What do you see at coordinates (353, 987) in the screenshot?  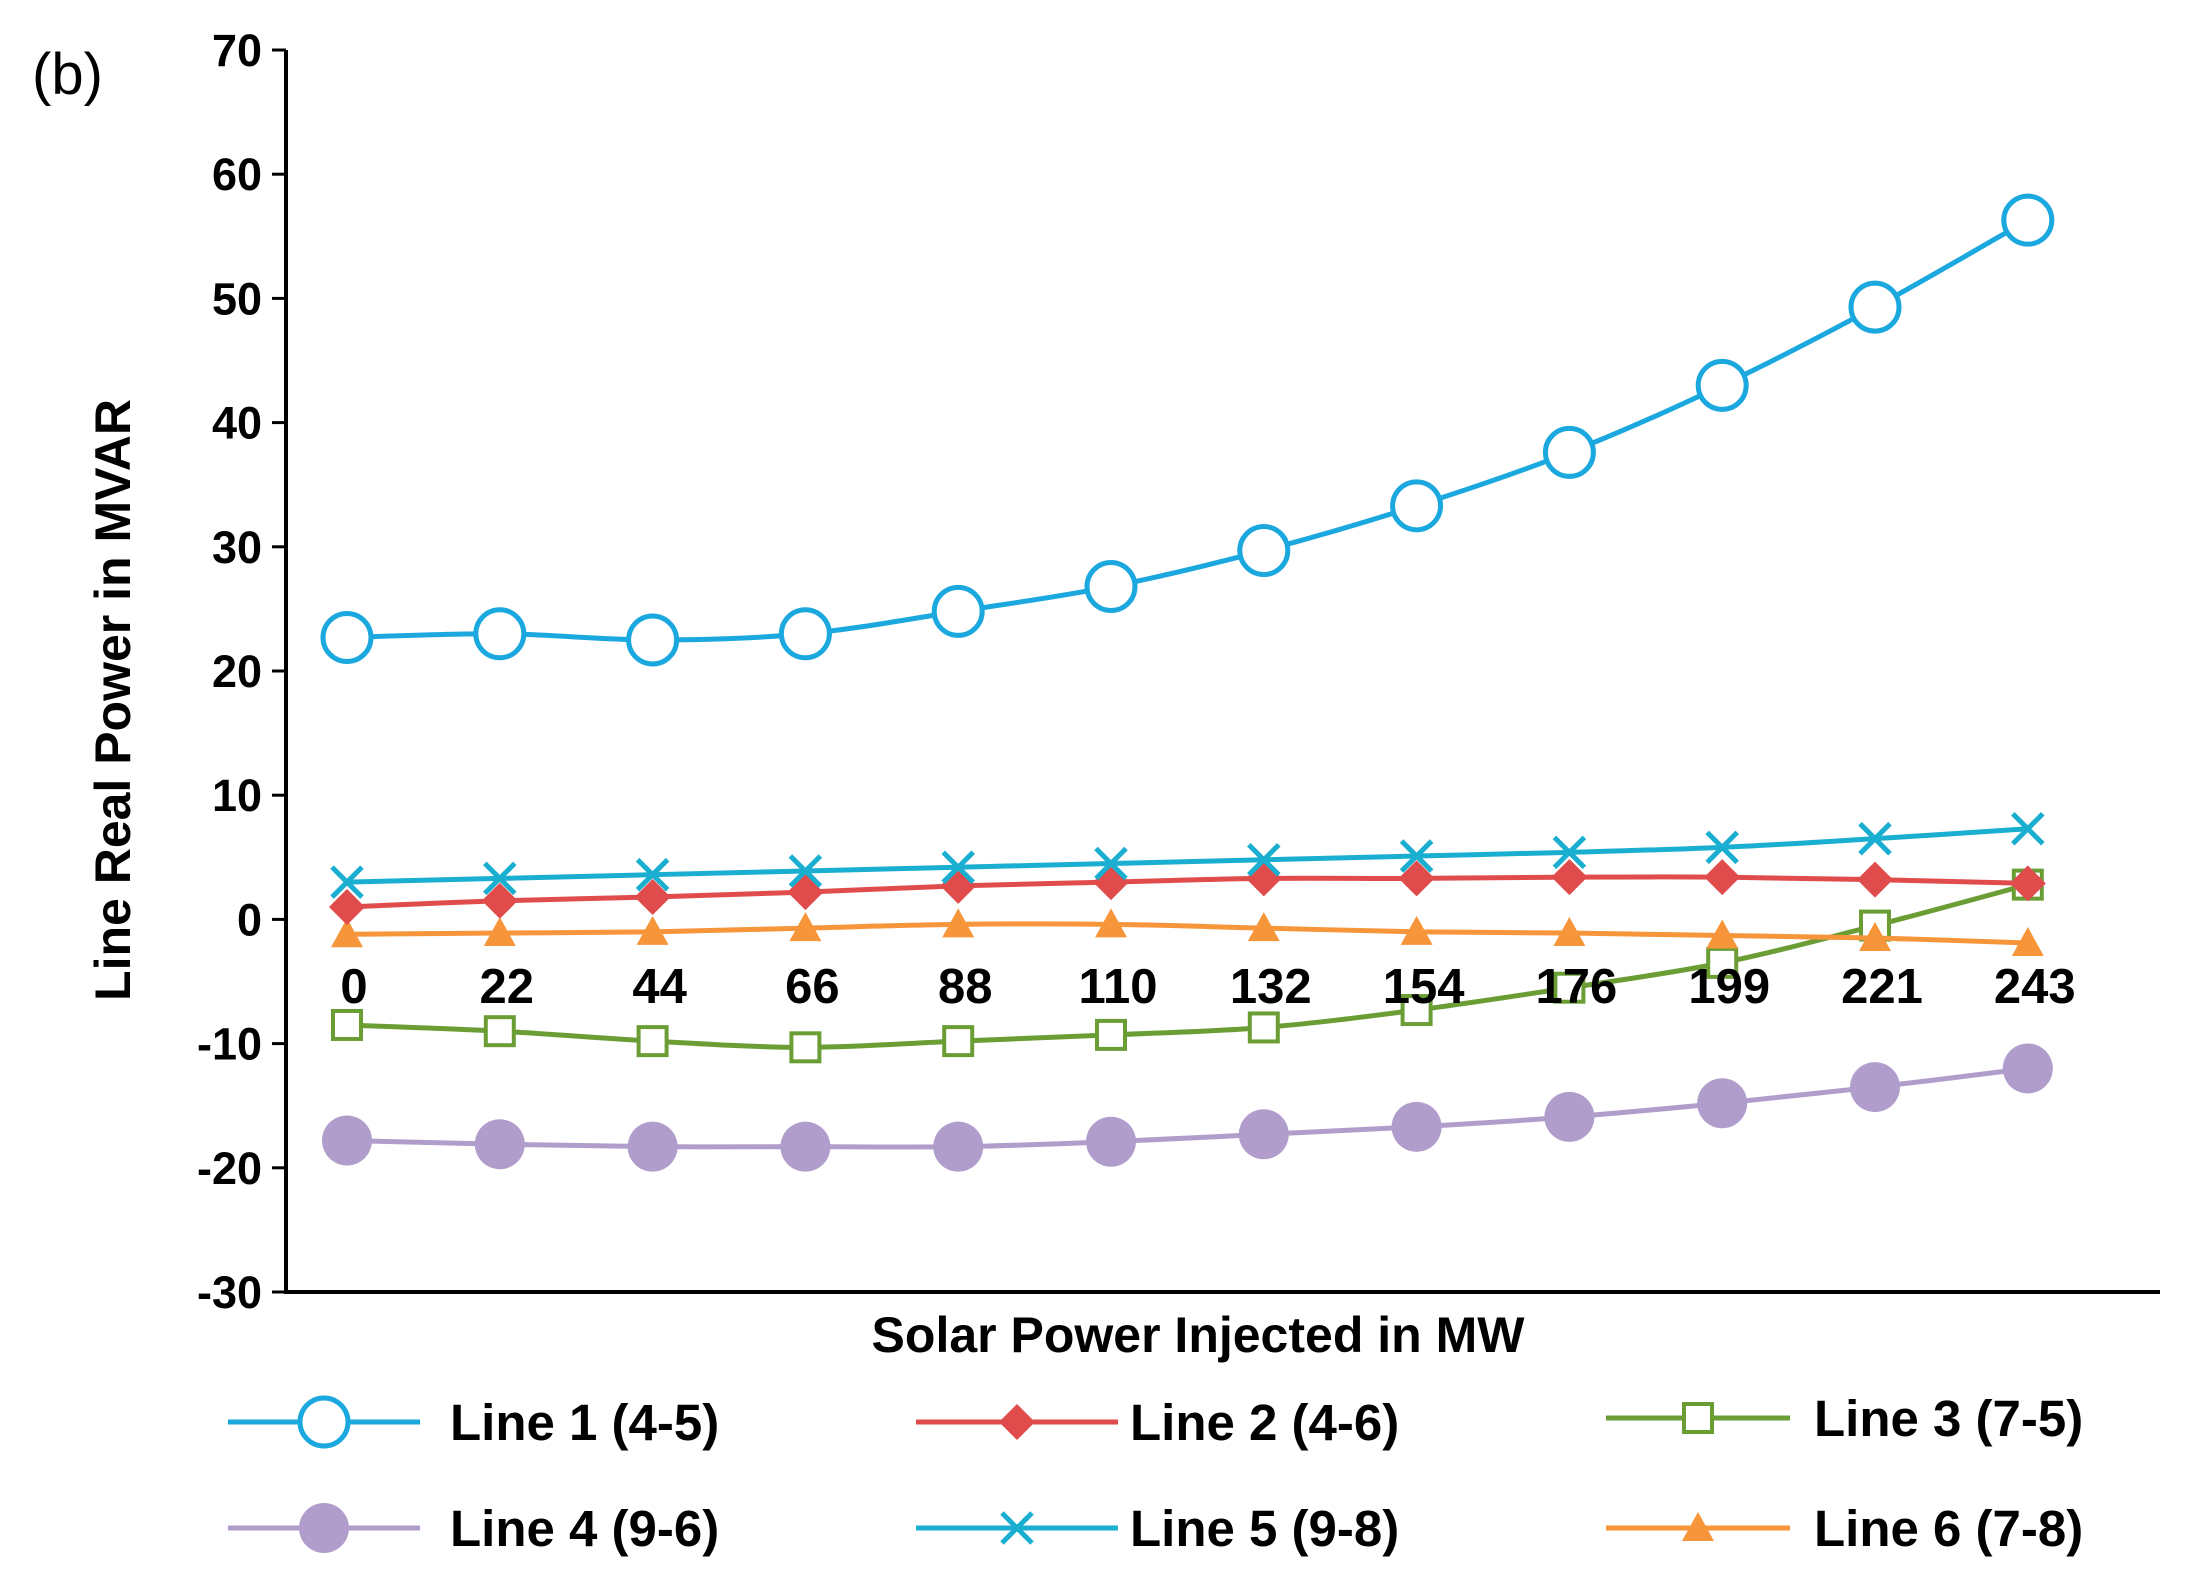 I see `x-tick-label: 0` at bounding box center [353, 987].